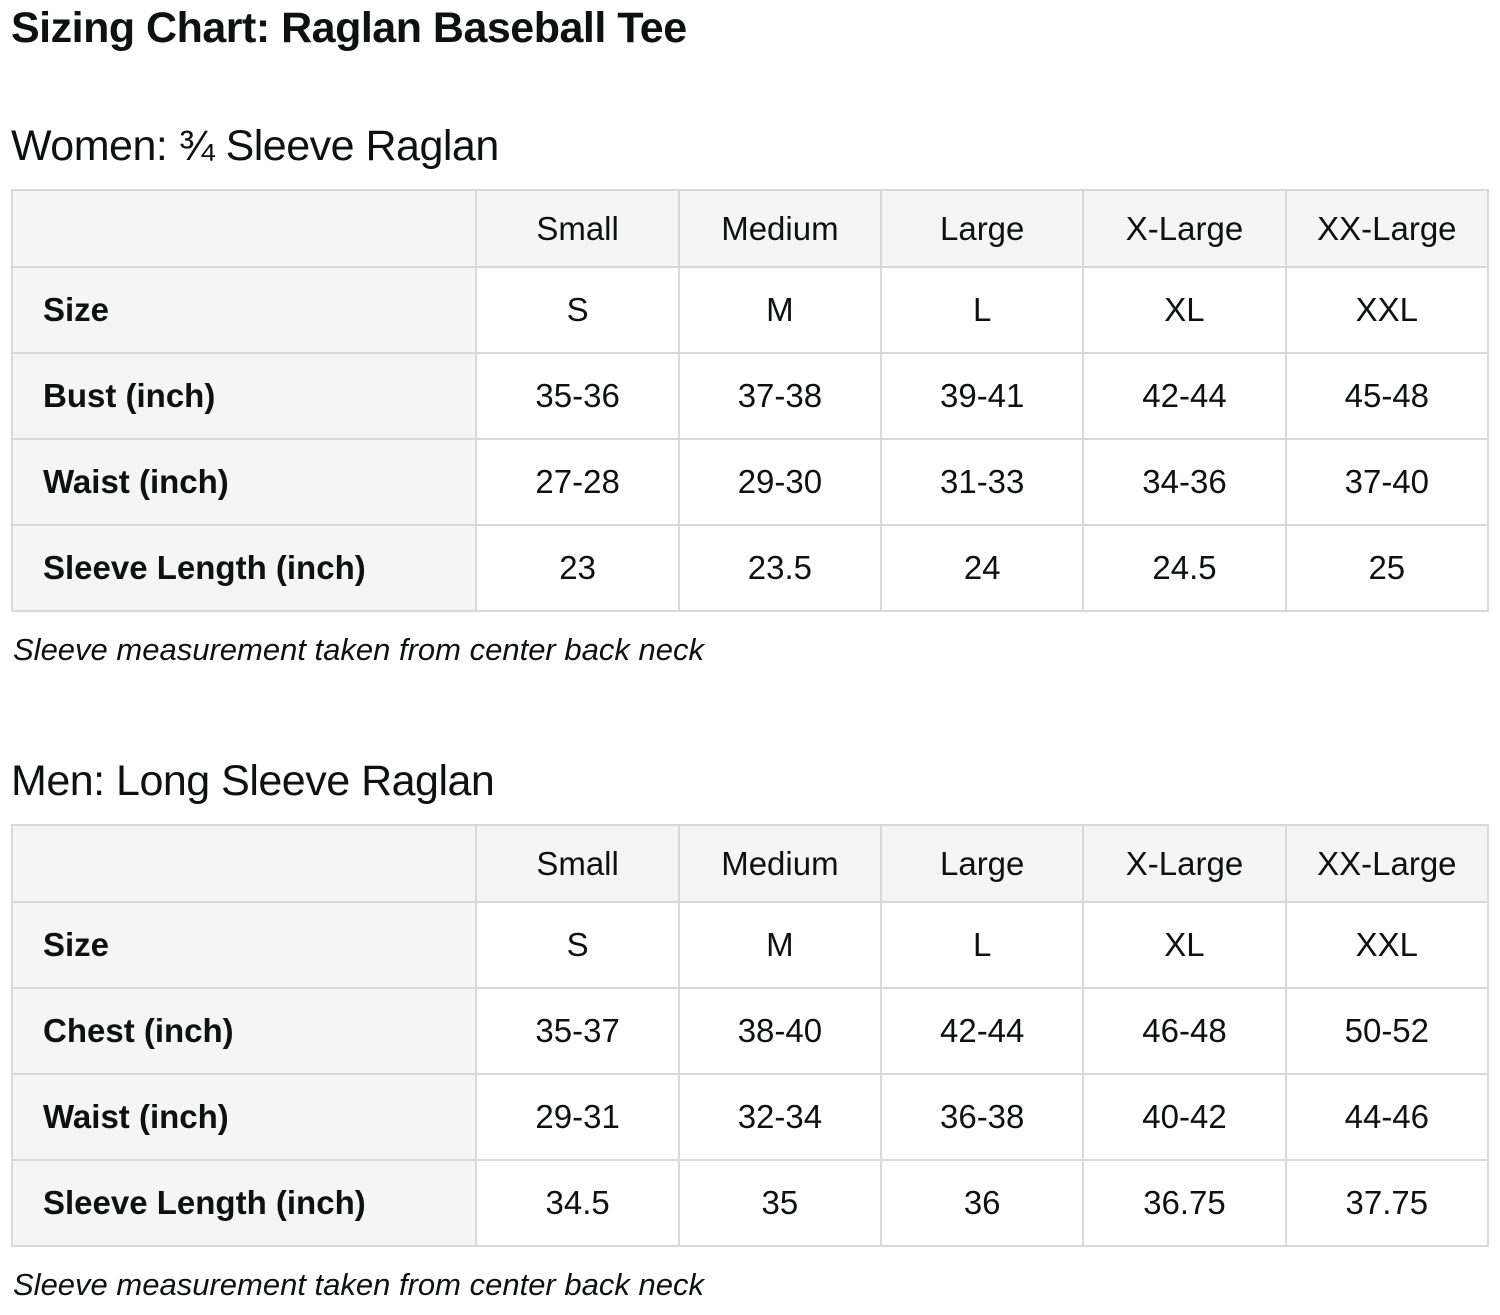 This screenshot has width=1500, height=1315. Describe the element at coordinates (1184, 396) in the screenshot. I see `cell-bust-xl: 42-44` at that location.